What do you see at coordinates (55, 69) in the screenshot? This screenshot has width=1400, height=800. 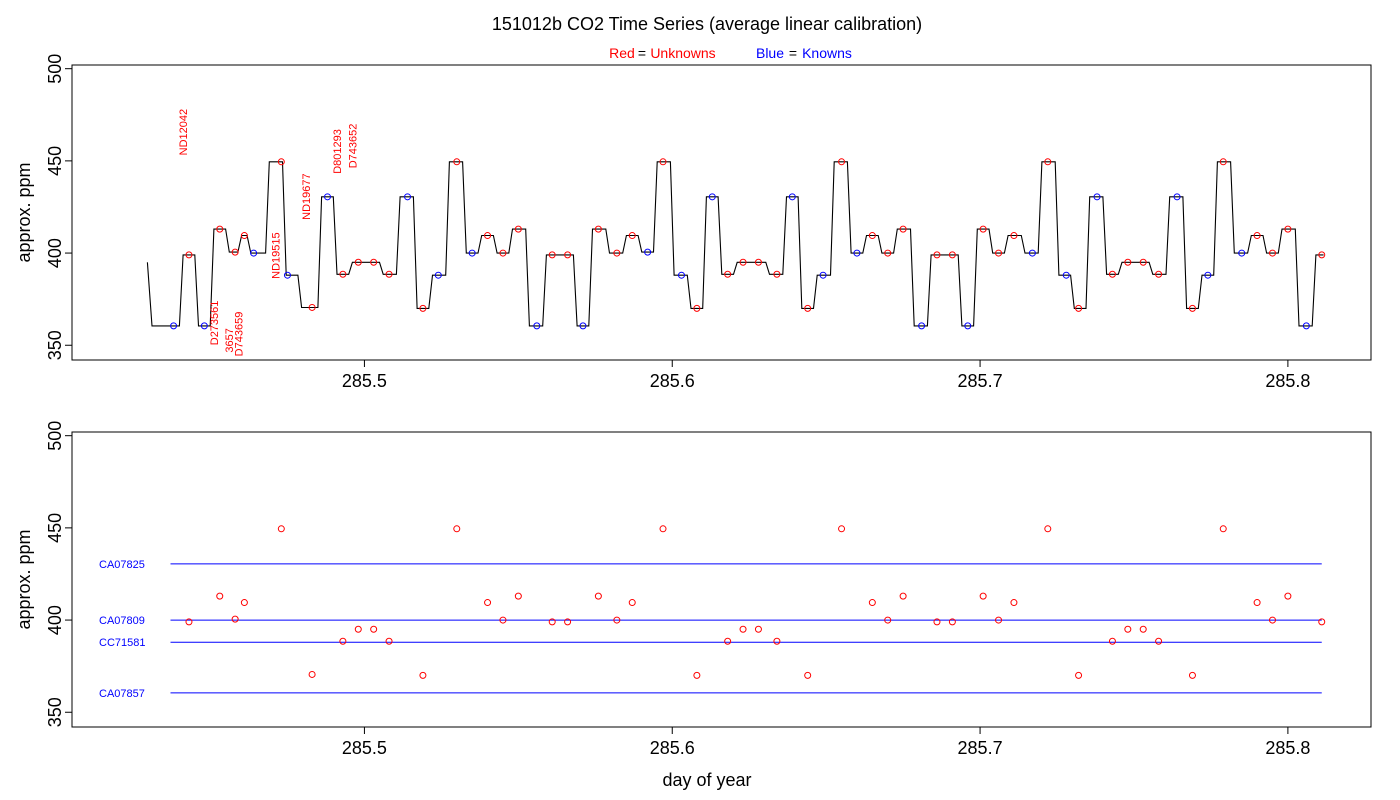 I see `top-y-tick-label: 500` at bounding box center [55, 69].